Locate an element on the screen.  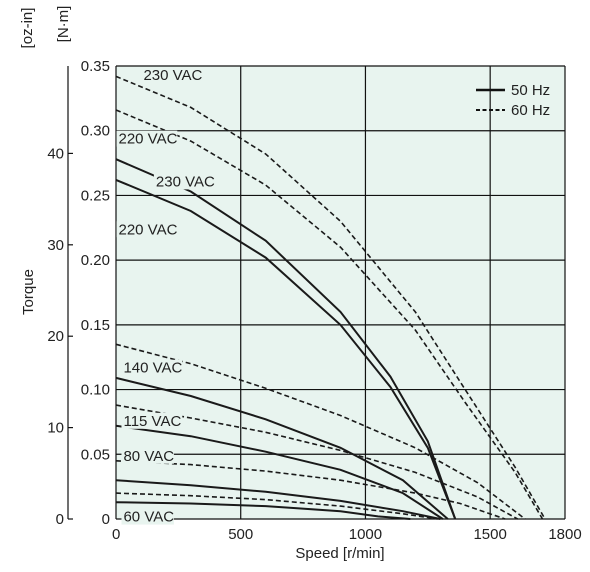
y-tick-label-nm: 0.05 is located at coordinates (95, 454).